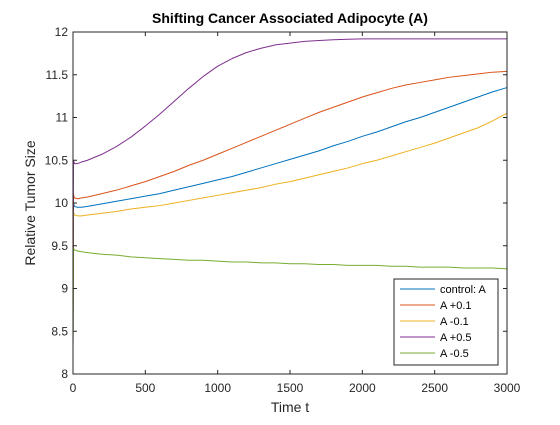  I want to click on y-tick-label: 12, so click(62, 32).